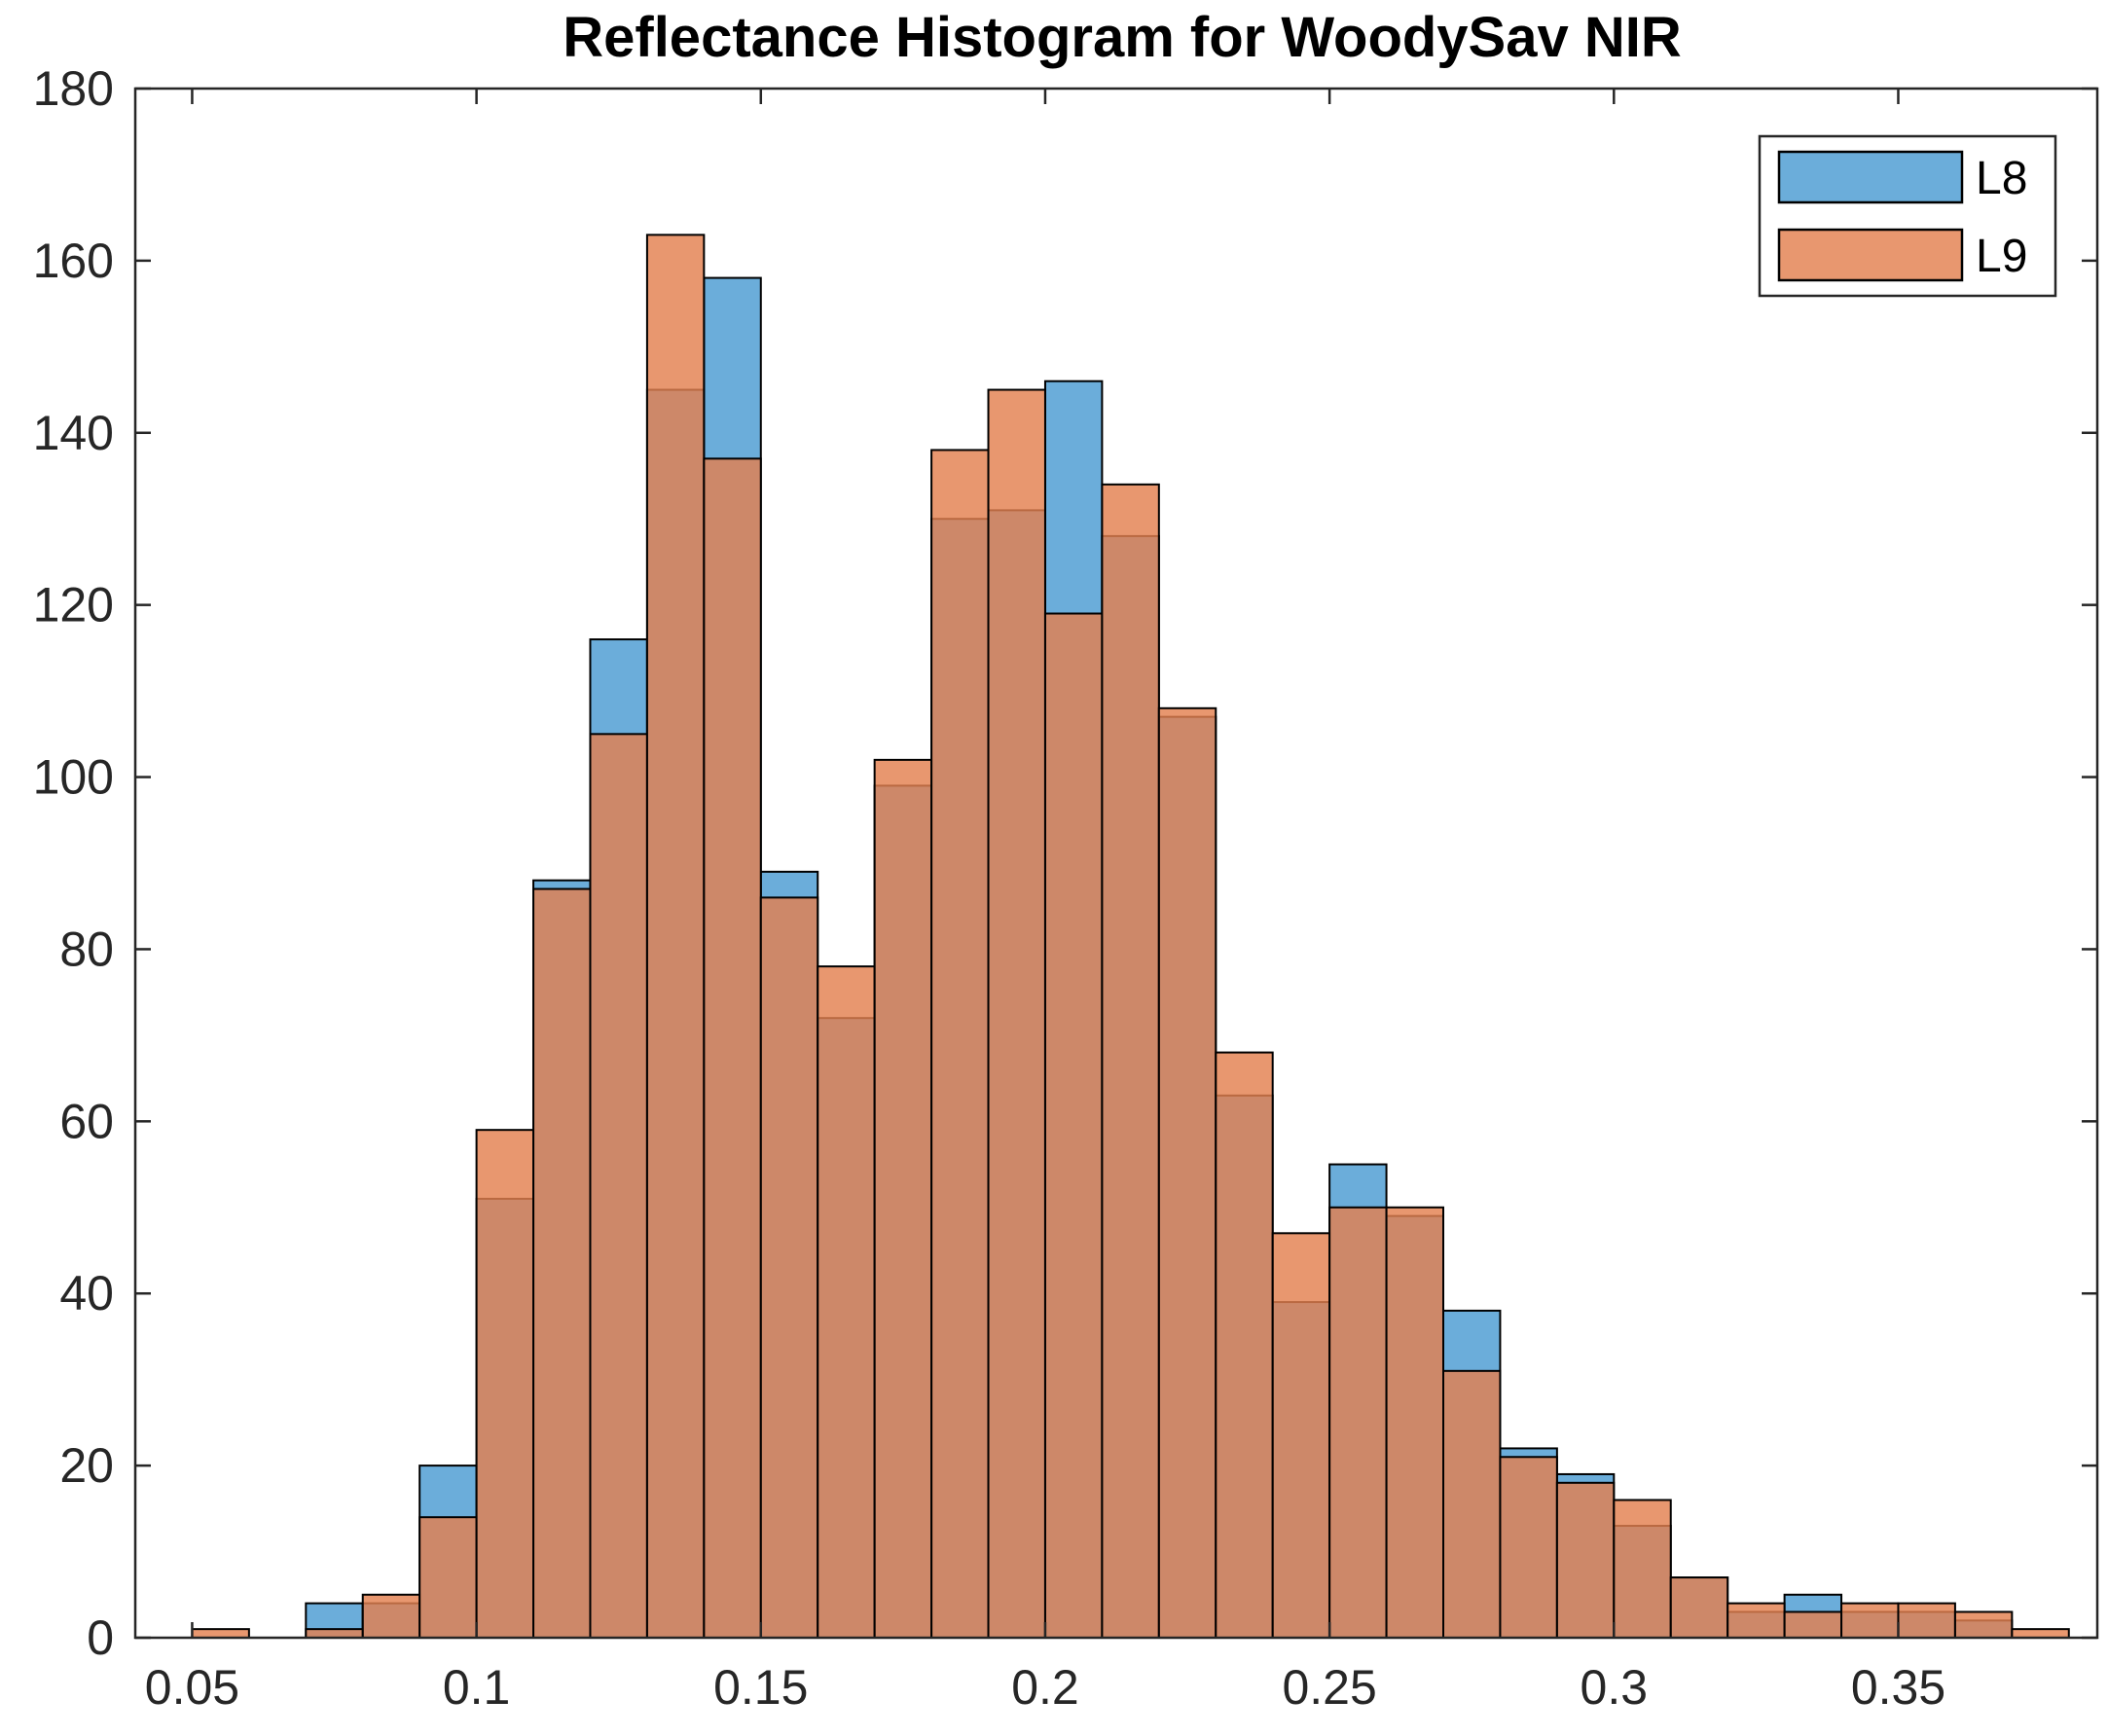 Image resolution: width=2108 pixels, height=1736 pixels. What do you see at coordinates (1329, 1688) in the screenshot?
I see `x-tick-label: 0.25` at bounding box center [1329, 1688].